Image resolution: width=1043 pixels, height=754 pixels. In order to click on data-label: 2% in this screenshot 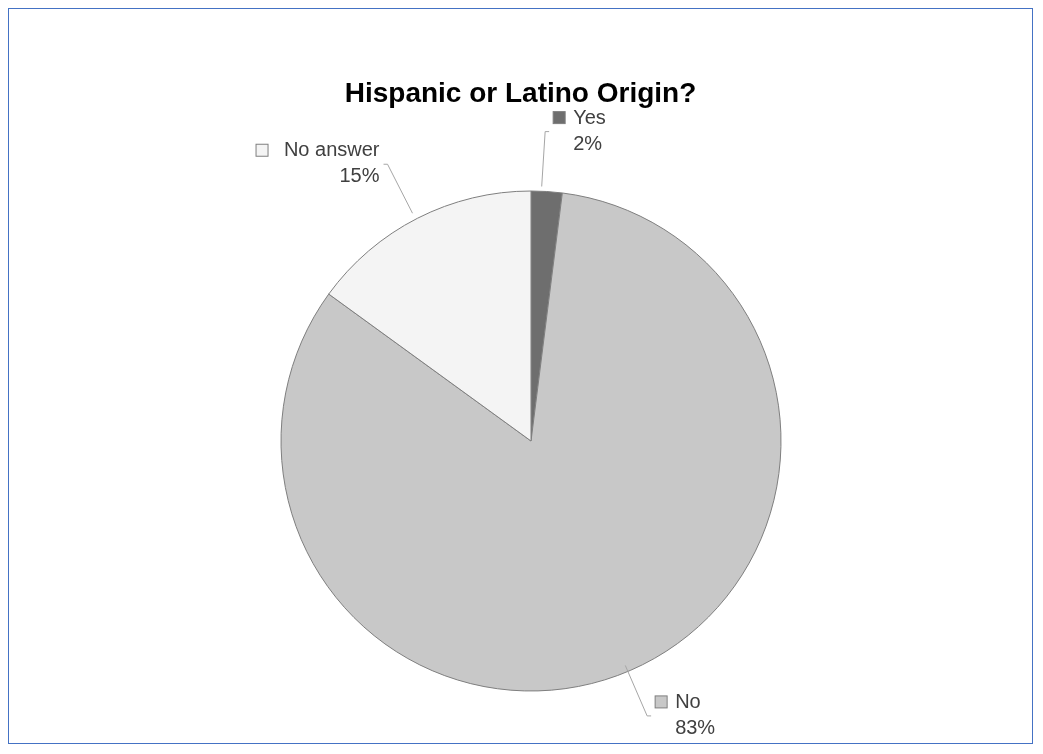, I will do `click(588, 142)`.